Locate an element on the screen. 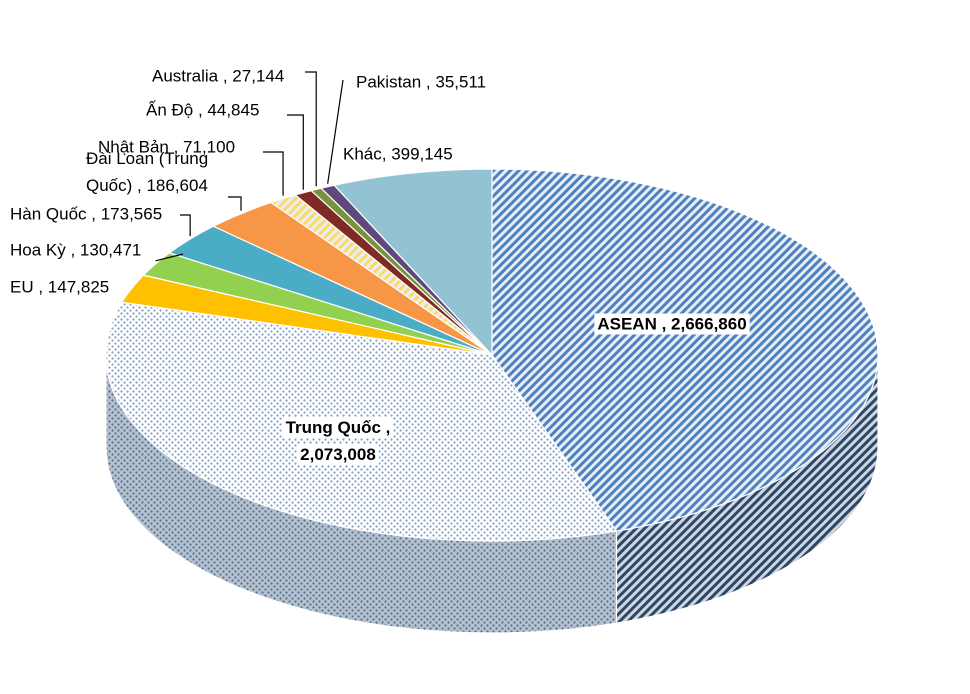 Image resolution: width=970 pixels, height=694 pixels. data-label-hoa-ky: Hoa Kỳ , 130,471 is located at coordinates (75, 249).